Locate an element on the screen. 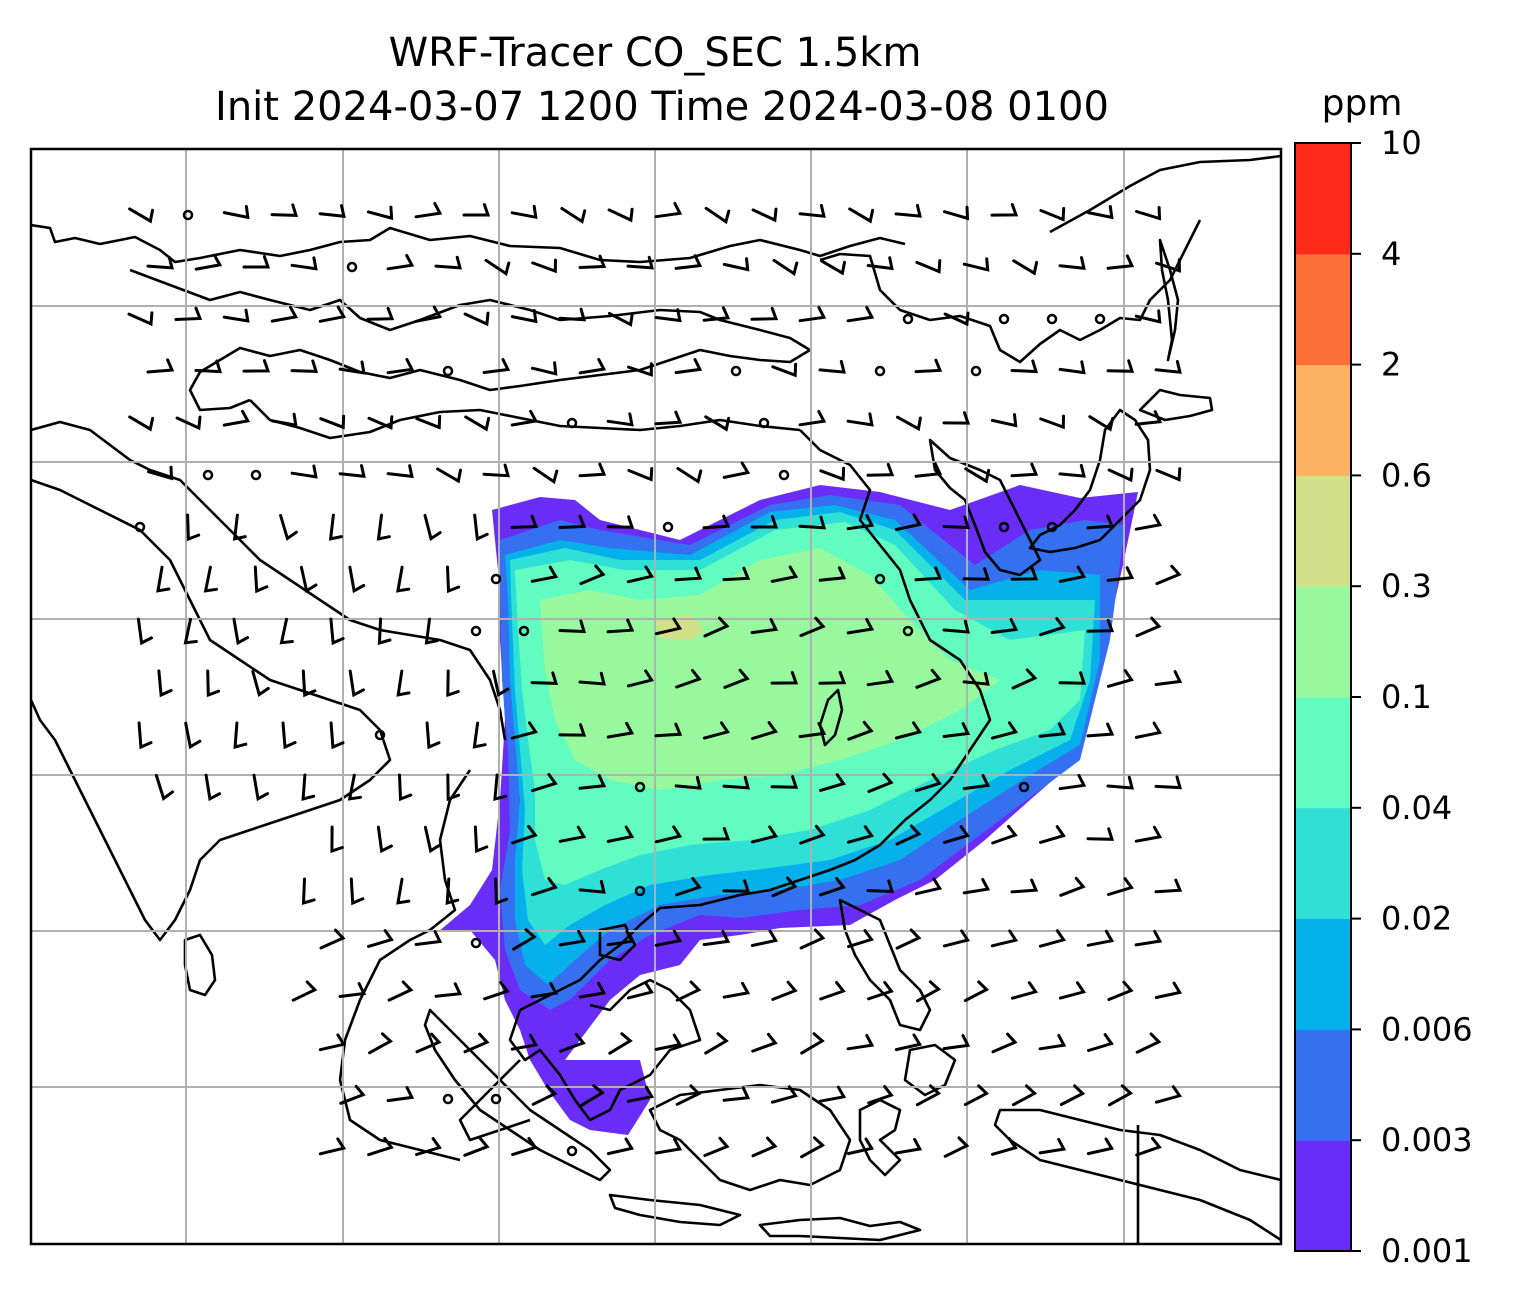  coastline-mongolia-border is located at coordinates (470, 340).